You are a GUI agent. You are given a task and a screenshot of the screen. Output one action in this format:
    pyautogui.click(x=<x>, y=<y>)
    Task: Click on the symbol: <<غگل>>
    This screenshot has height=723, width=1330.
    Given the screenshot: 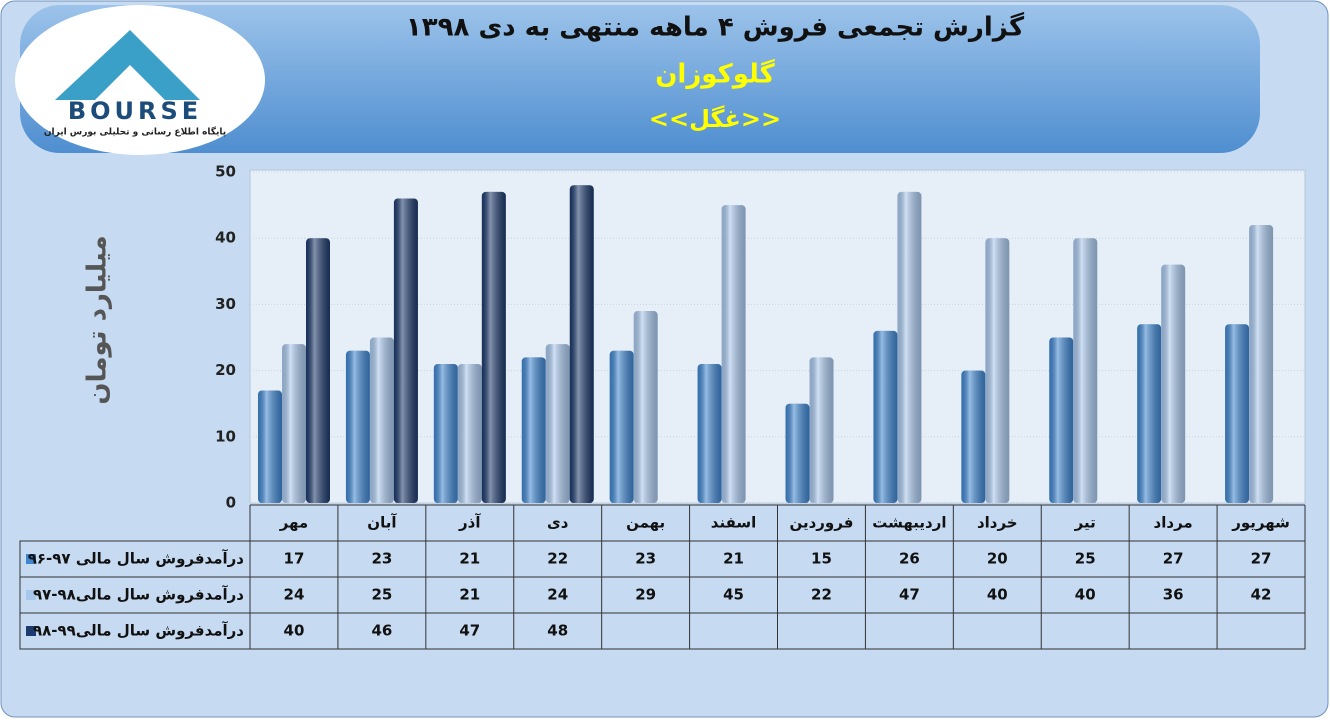 What is the action you would take?
    pyautogui.click(x=715, y=119)
    